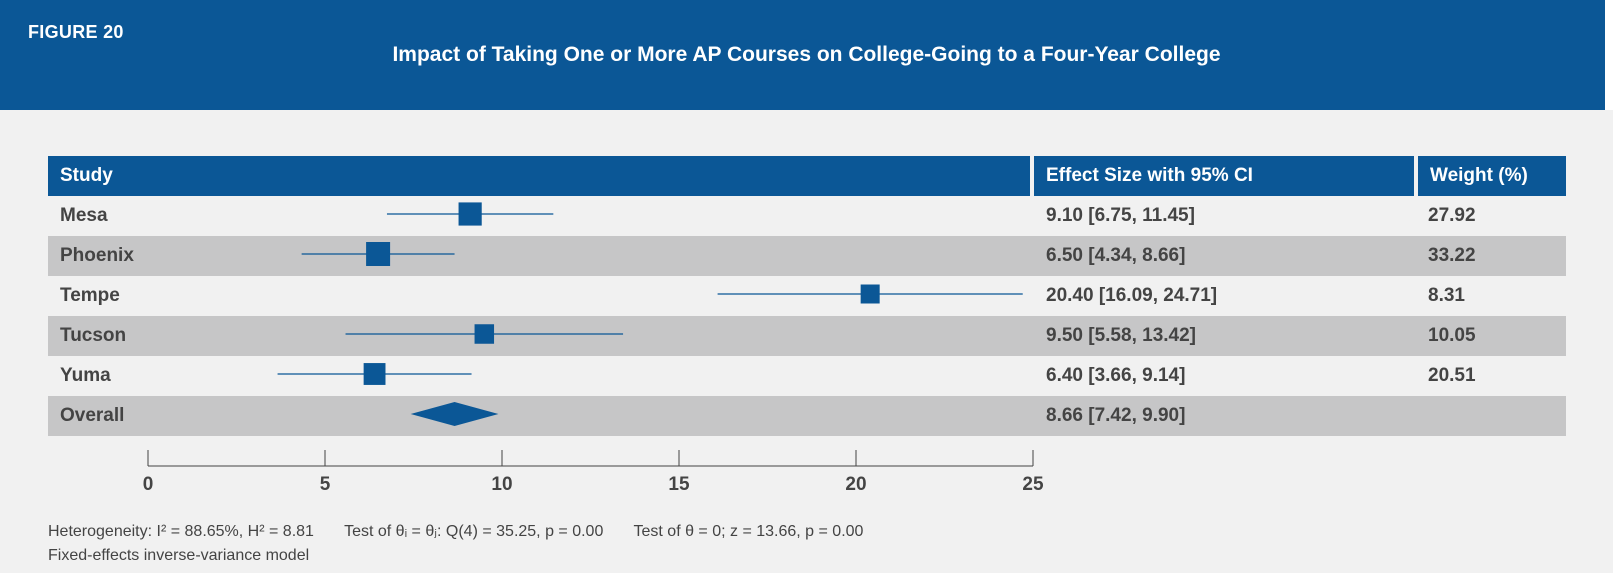 This screenshot has height=573, width=1613. What do you see at coordinates (1609, 55) in the screenshot?
I see `header-edge` at bounding box center [1609, 55].